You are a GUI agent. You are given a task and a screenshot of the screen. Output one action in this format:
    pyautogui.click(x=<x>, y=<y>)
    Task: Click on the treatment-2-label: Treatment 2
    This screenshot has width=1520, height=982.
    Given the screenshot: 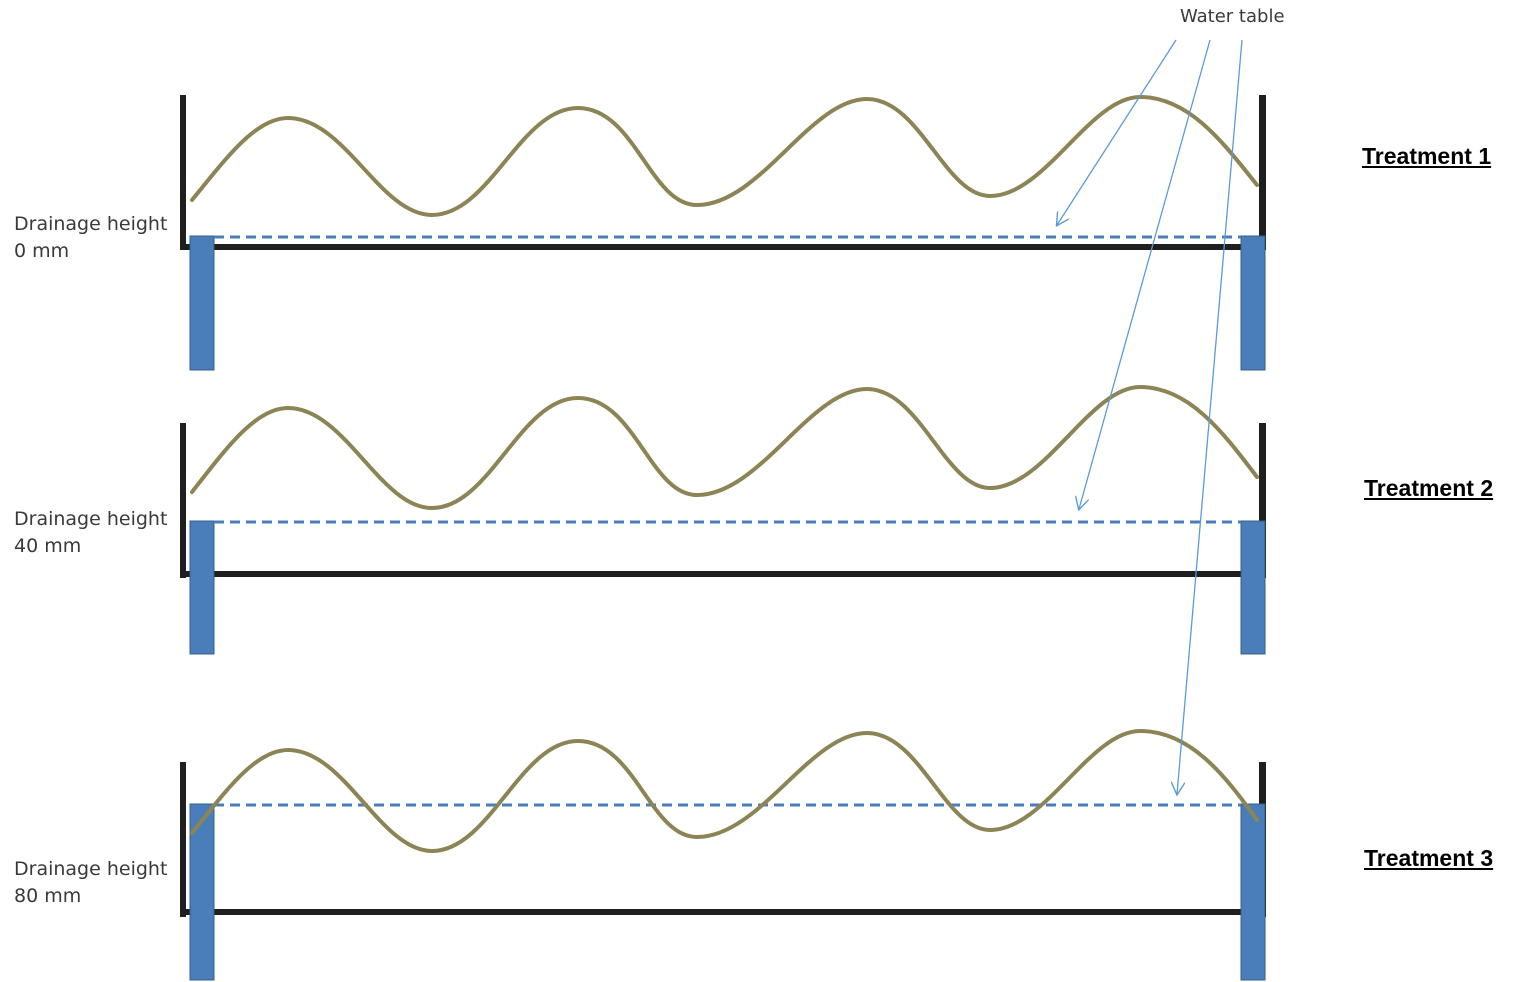 What is the action you would take?
    pyautogui.click(x=1429, y=488)
    